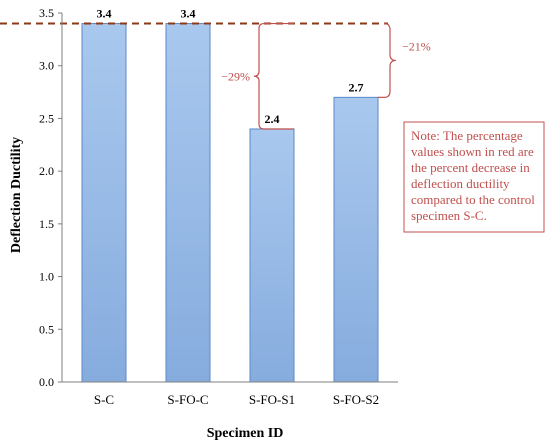 This screenshot has height=443, width=550. What do you see at coordinates (46, 382) in the screenshot?
I see `y-tick-label: 0.0` at bounding box center [46, 382].